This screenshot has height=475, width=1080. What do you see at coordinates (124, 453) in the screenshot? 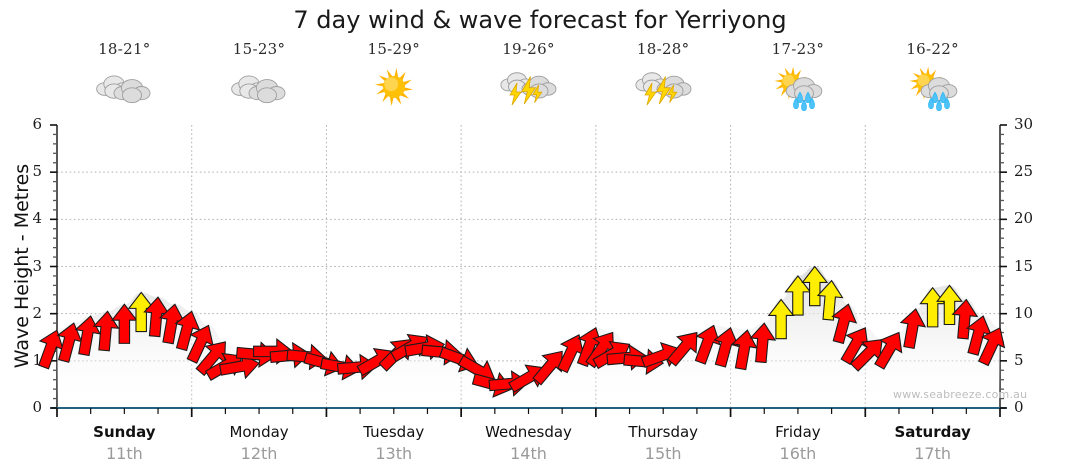
I see `day-date-sunday: 11th` at bounding box center [124, 453].